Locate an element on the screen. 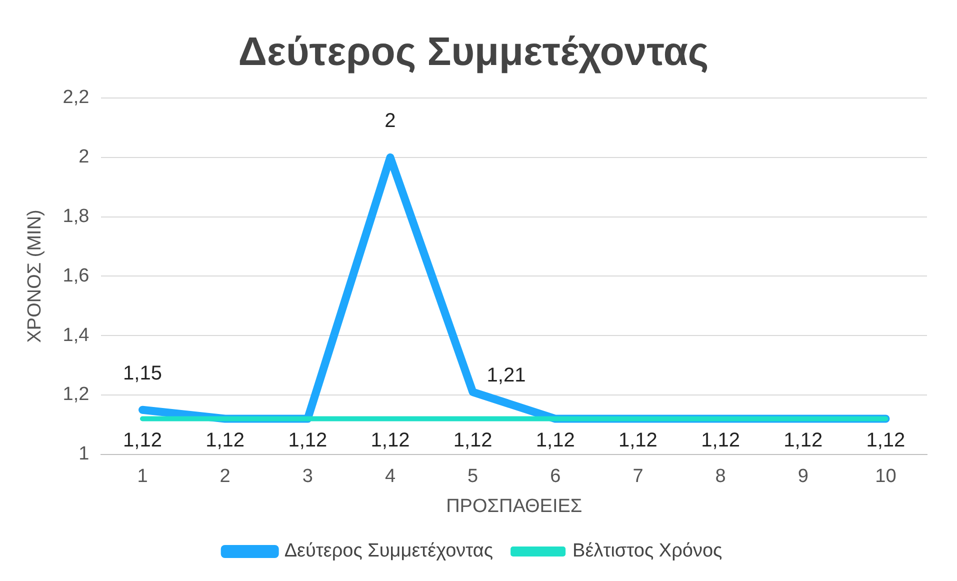 The height and width of the screenshot is (581, 957). y-tick-label: 1,8 is located at coordinates (76, 217).